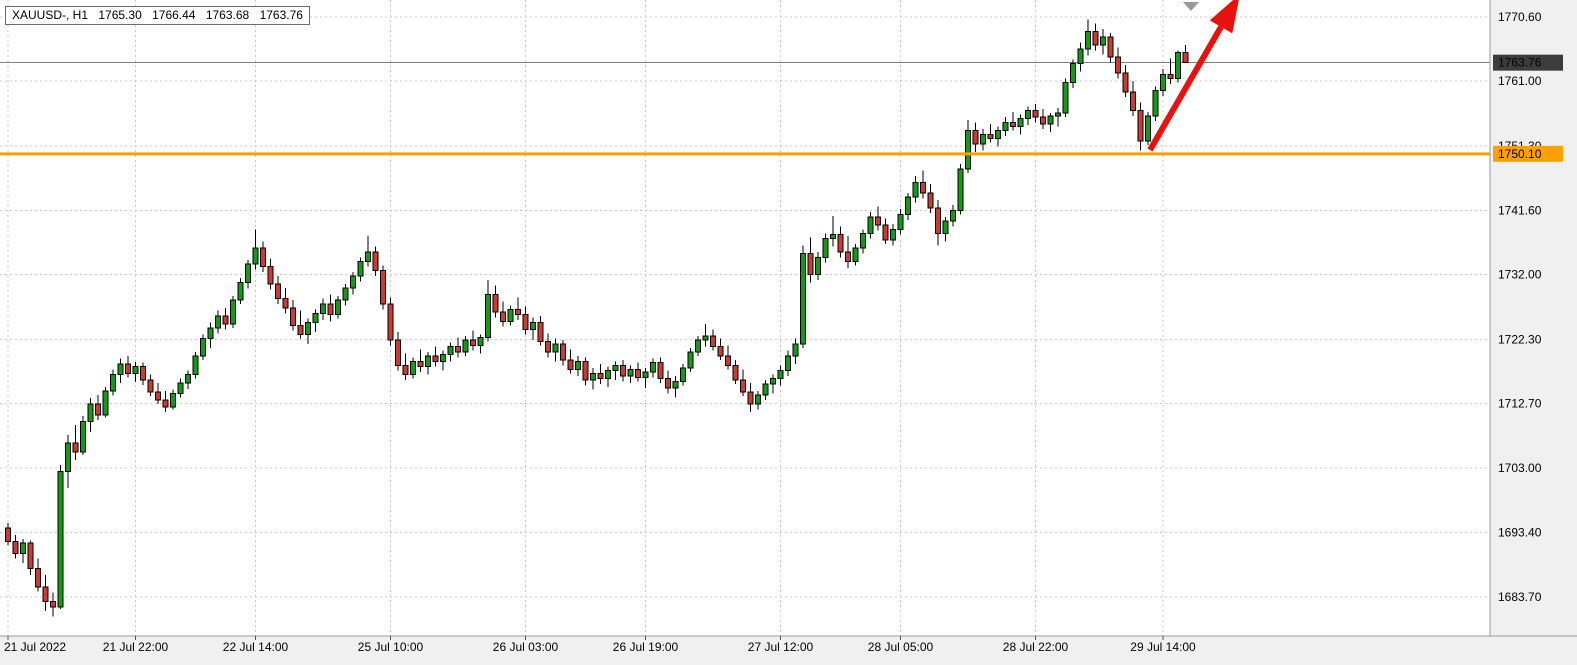 This screenshot has width=1577, height=665. Describe the element at coordinates (1520, 597) in the screenshot. I see `price-axis-label: 1683.70` at that location.